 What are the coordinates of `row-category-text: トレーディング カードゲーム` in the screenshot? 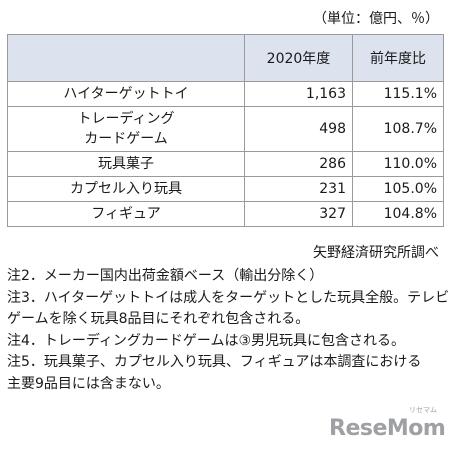 It's located at (126, 129).